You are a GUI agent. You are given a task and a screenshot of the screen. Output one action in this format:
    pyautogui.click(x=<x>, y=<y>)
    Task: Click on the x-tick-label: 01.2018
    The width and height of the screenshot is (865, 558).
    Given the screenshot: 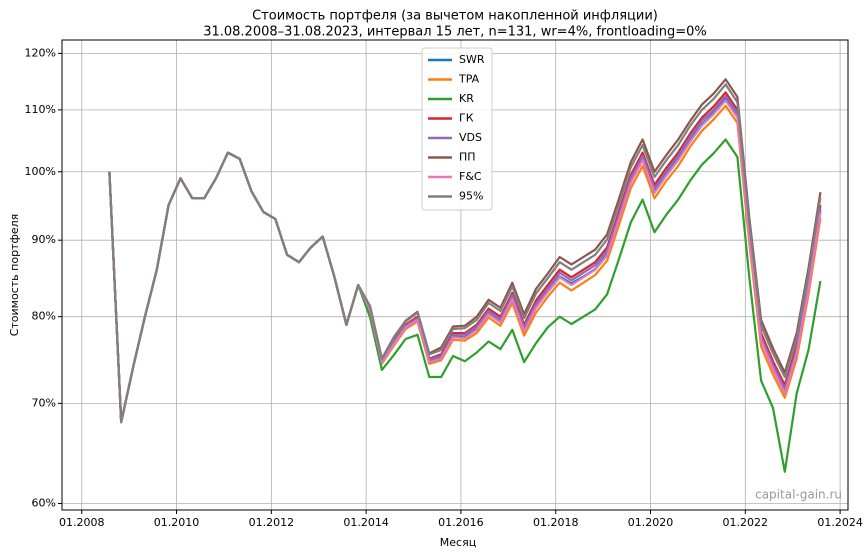 What is the action you would take?
    pyautogui.click(x=556, y=522)
    